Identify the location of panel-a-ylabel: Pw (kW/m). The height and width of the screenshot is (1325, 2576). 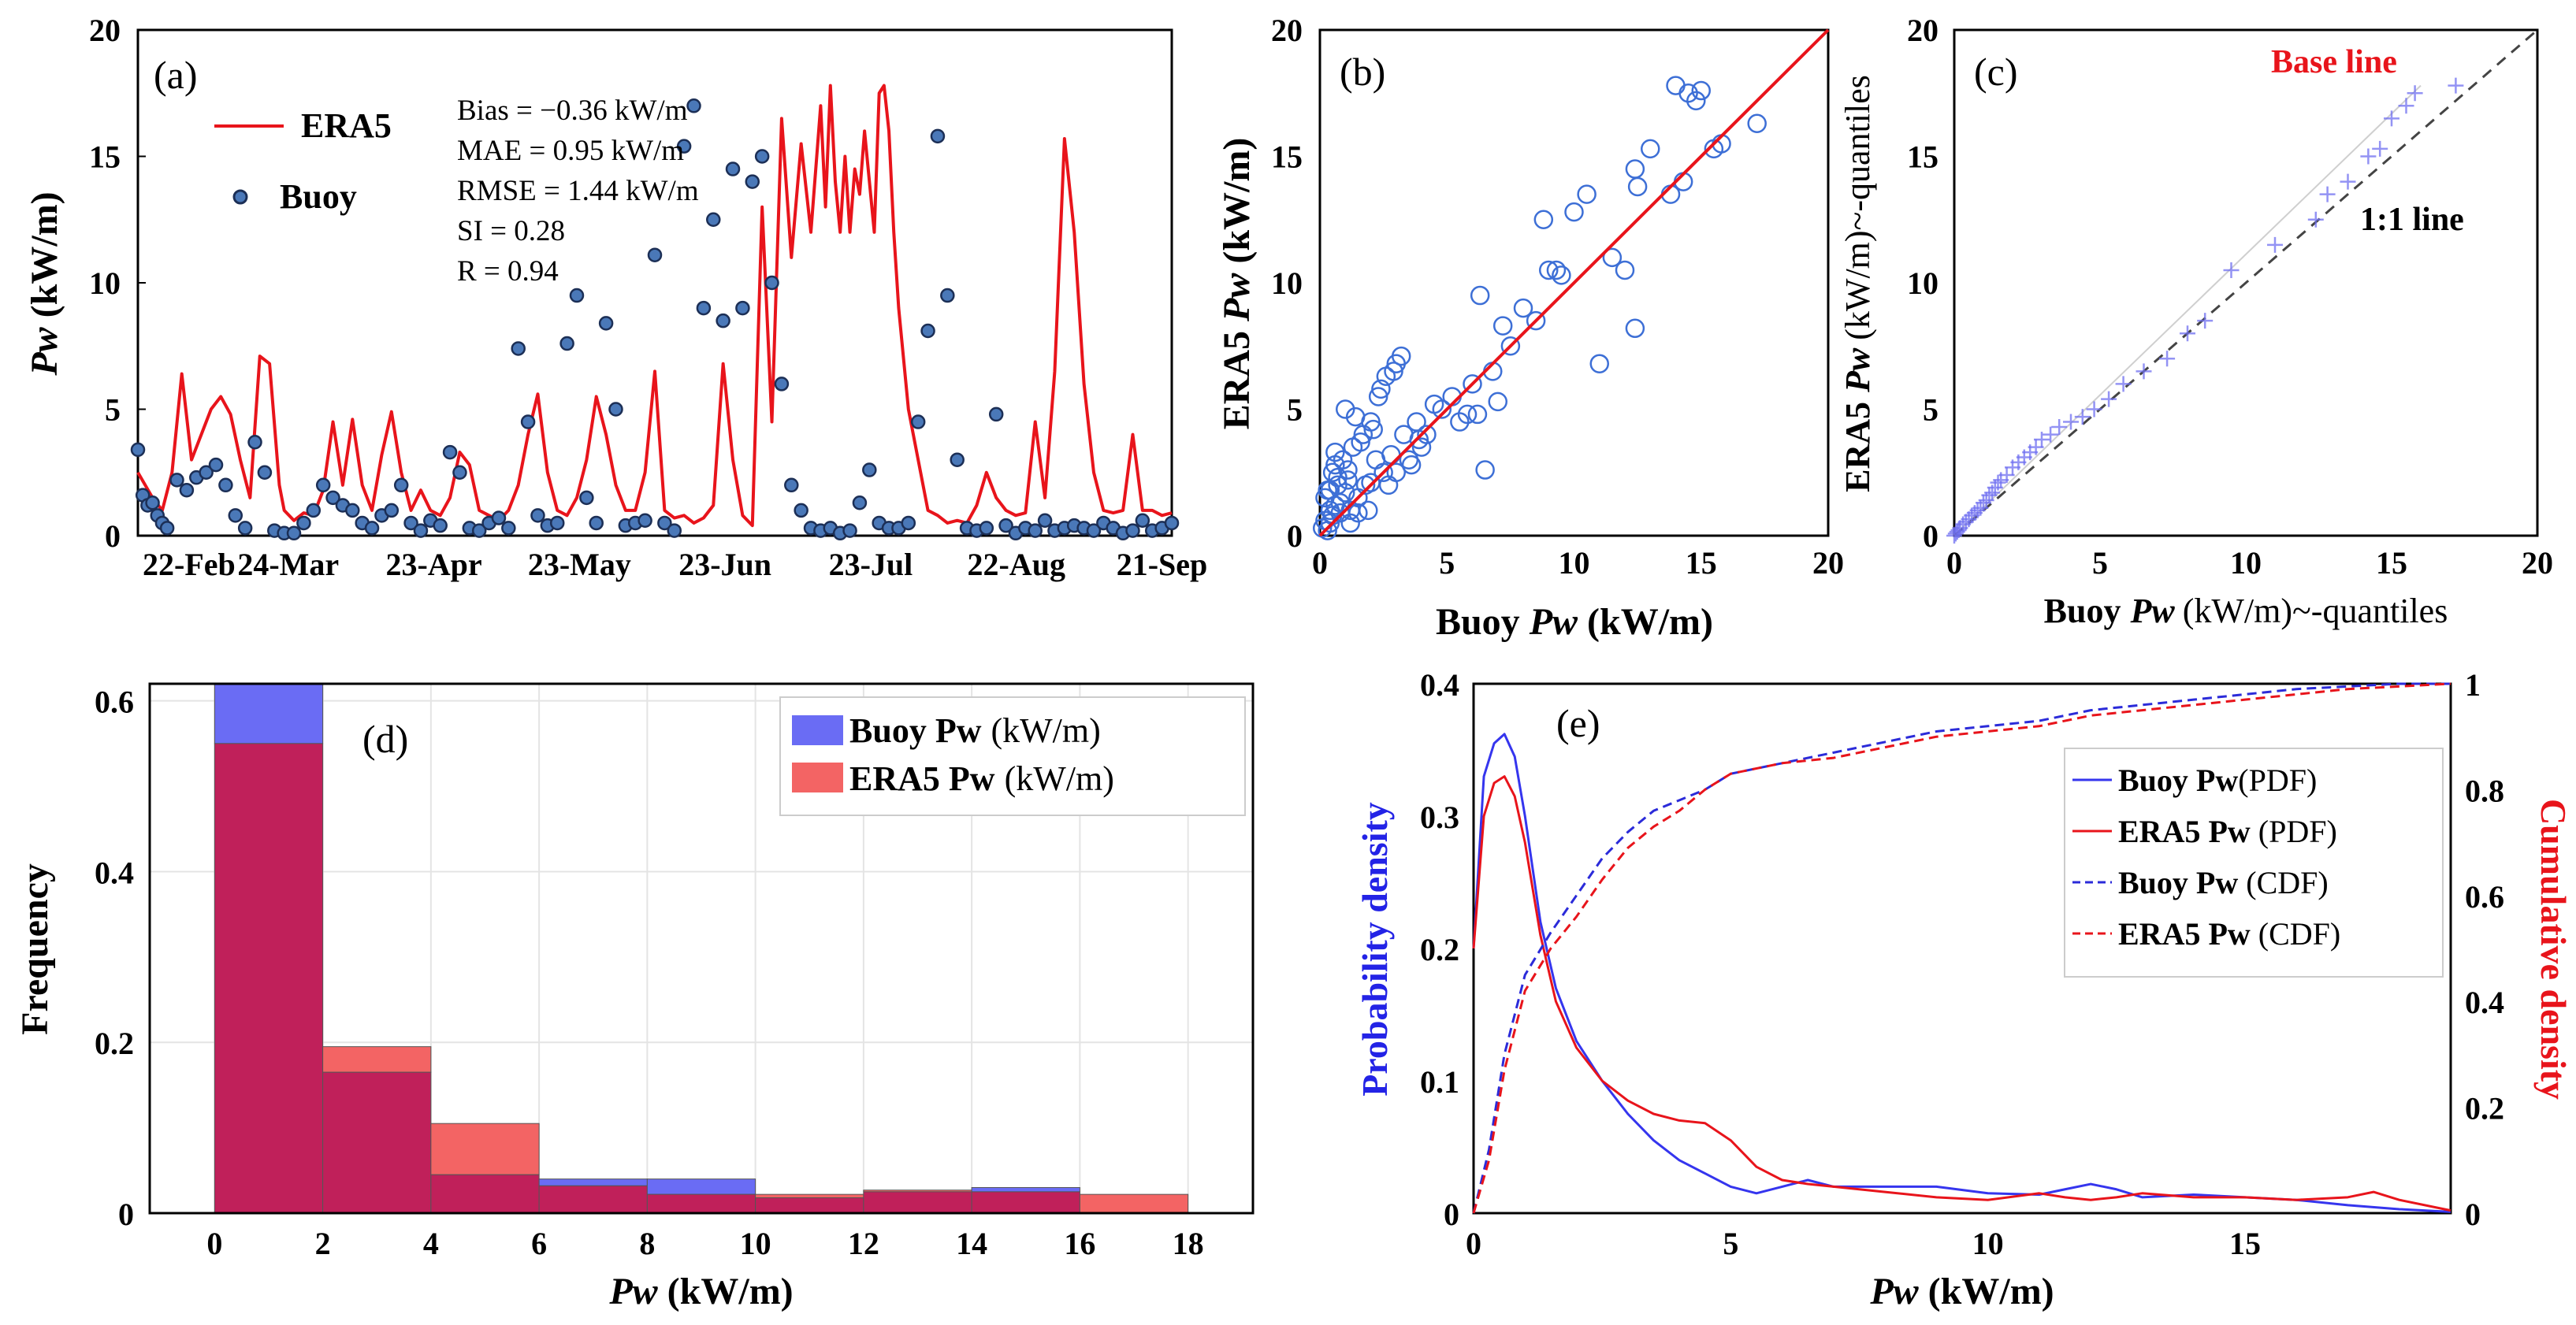
(44, 283).